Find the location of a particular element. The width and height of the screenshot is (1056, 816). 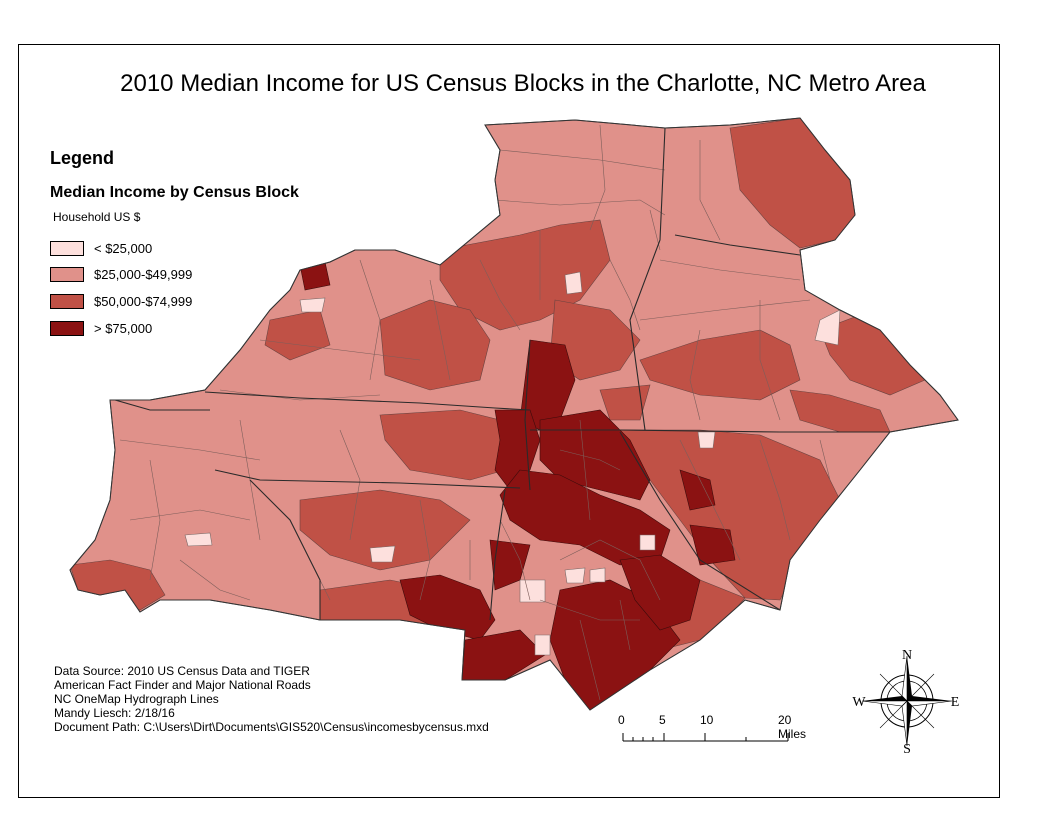

compass-w-label: W is located at coordinates (859, 702).